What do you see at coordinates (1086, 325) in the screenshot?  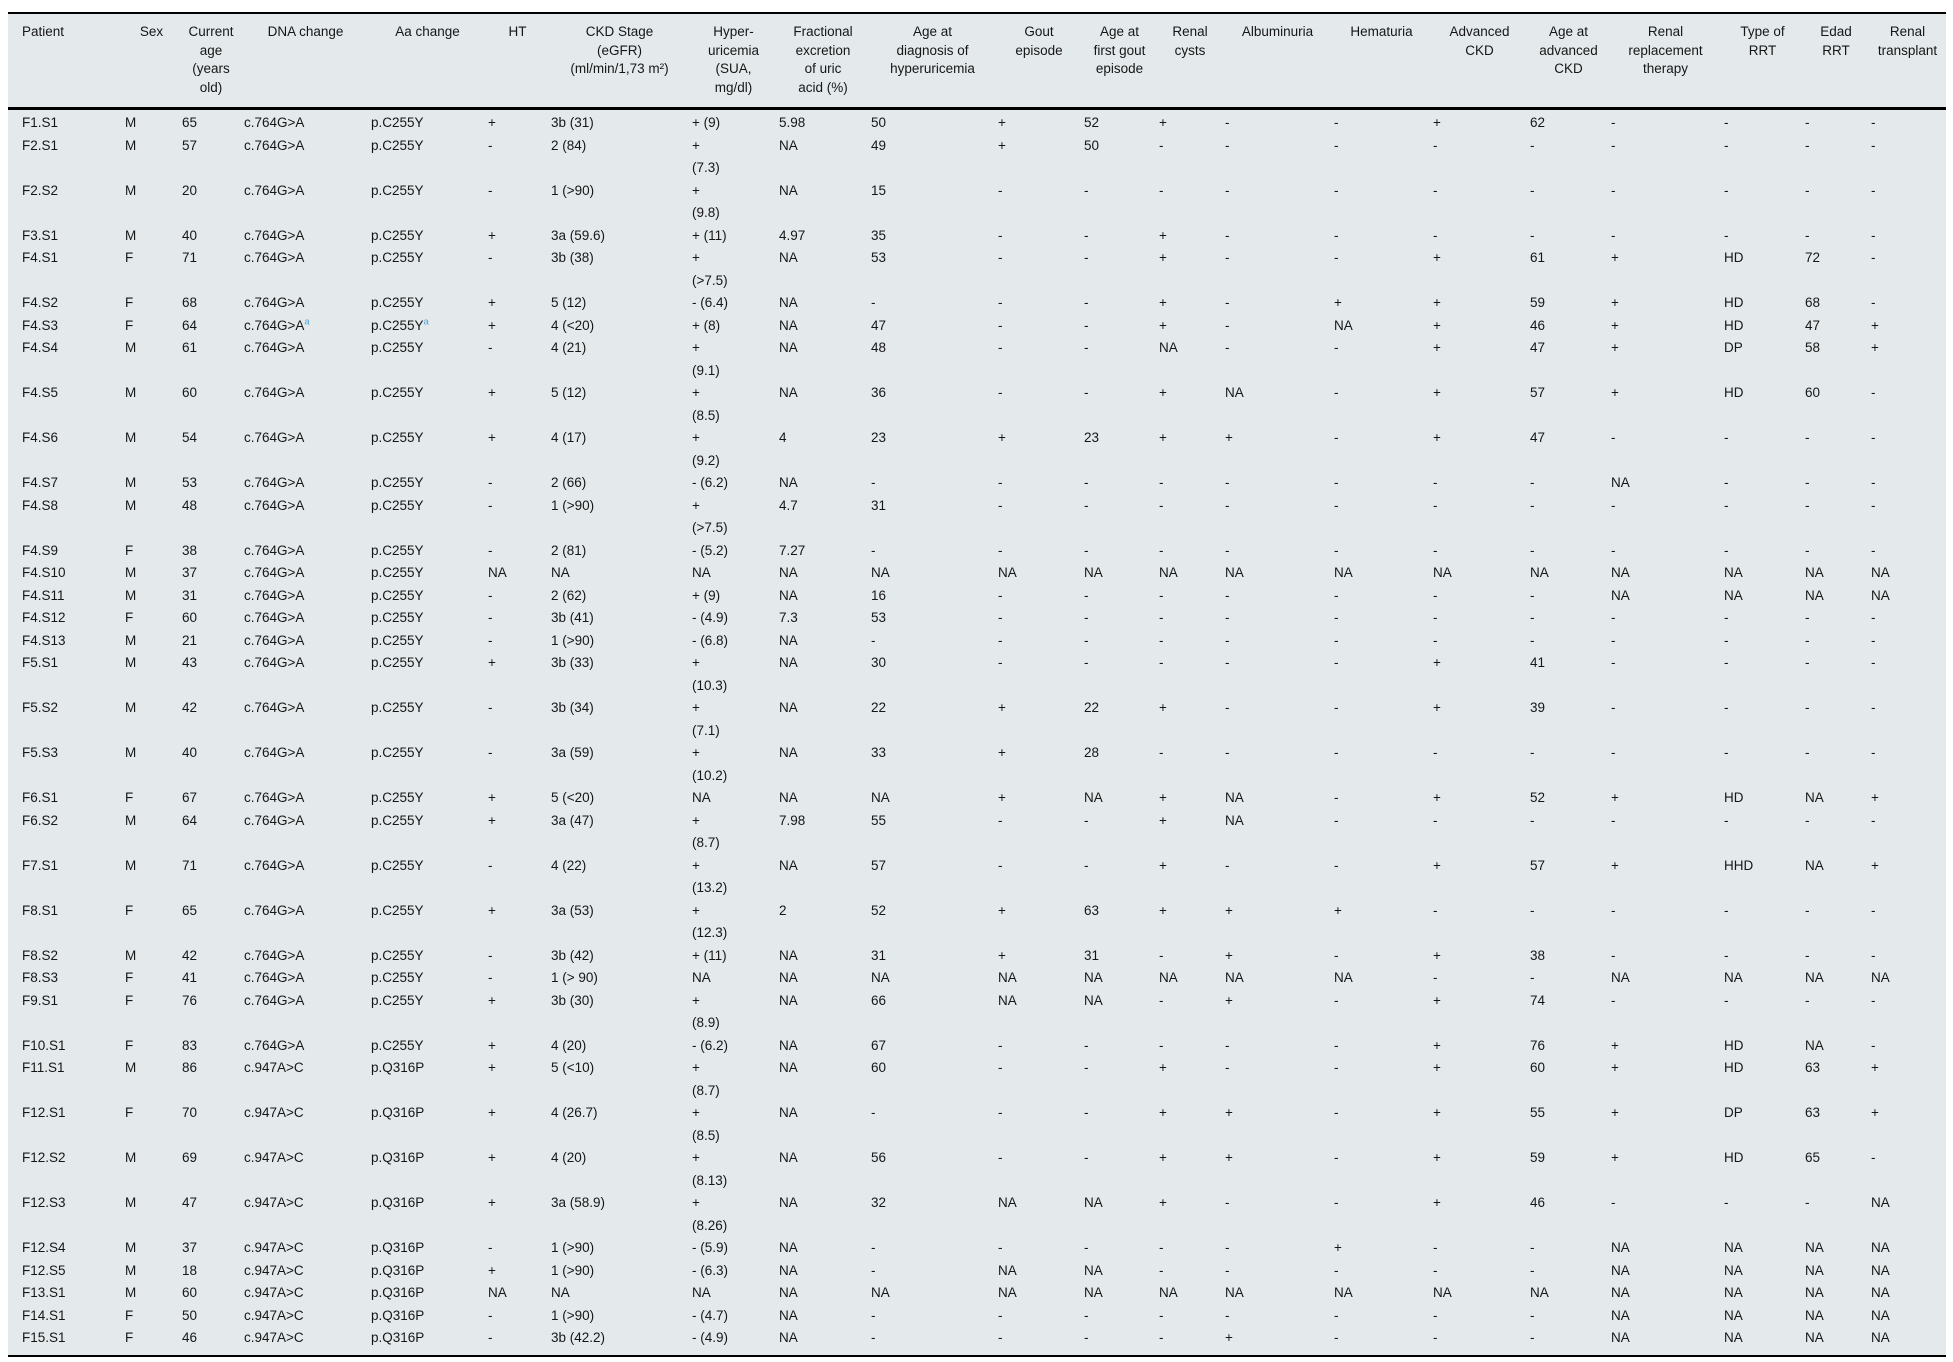 I see `cell-age_first_gout: -` at bounding box center [1086, 325].